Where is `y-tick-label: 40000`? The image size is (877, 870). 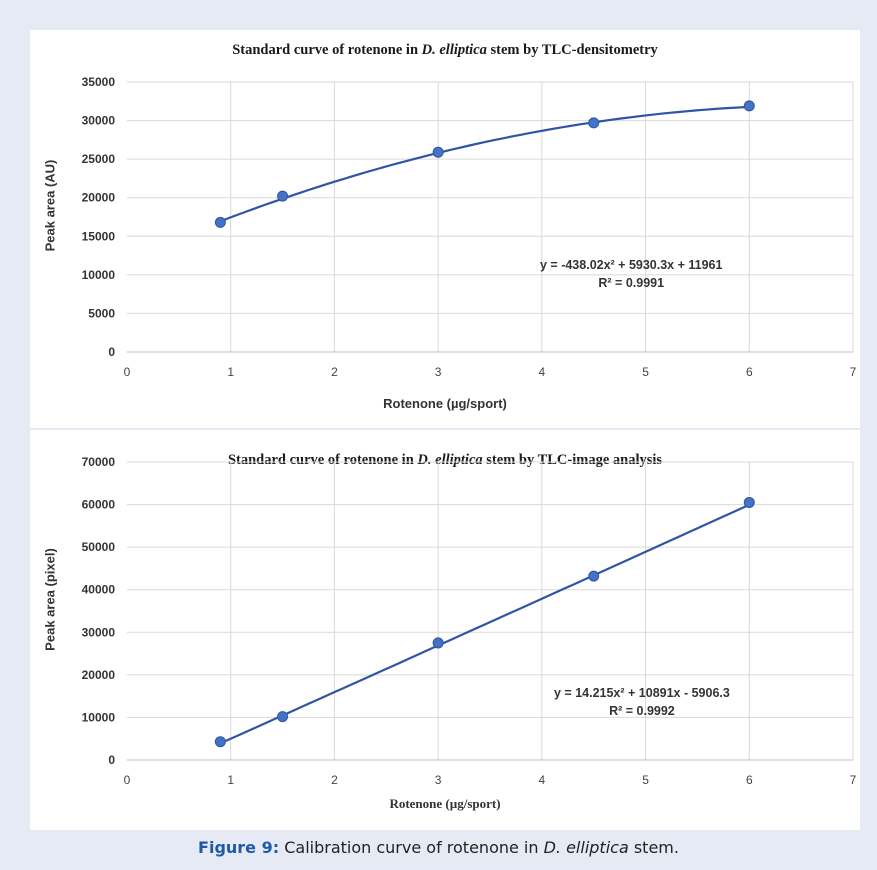 y-tick-label: 40000 is located at coordinates (99, 590).